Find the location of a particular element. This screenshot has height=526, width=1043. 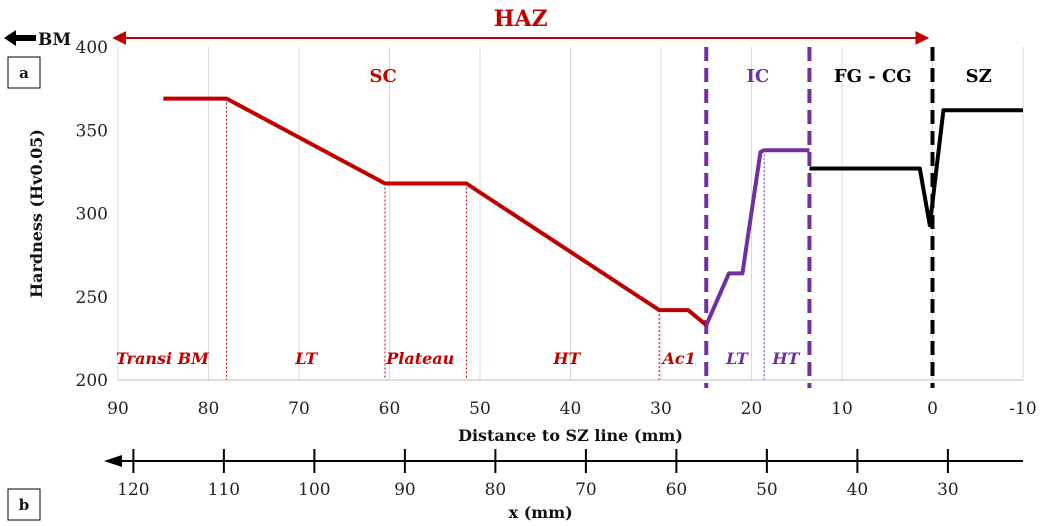

secondary-tick-label: 110 is located at coordinates (224, 490).